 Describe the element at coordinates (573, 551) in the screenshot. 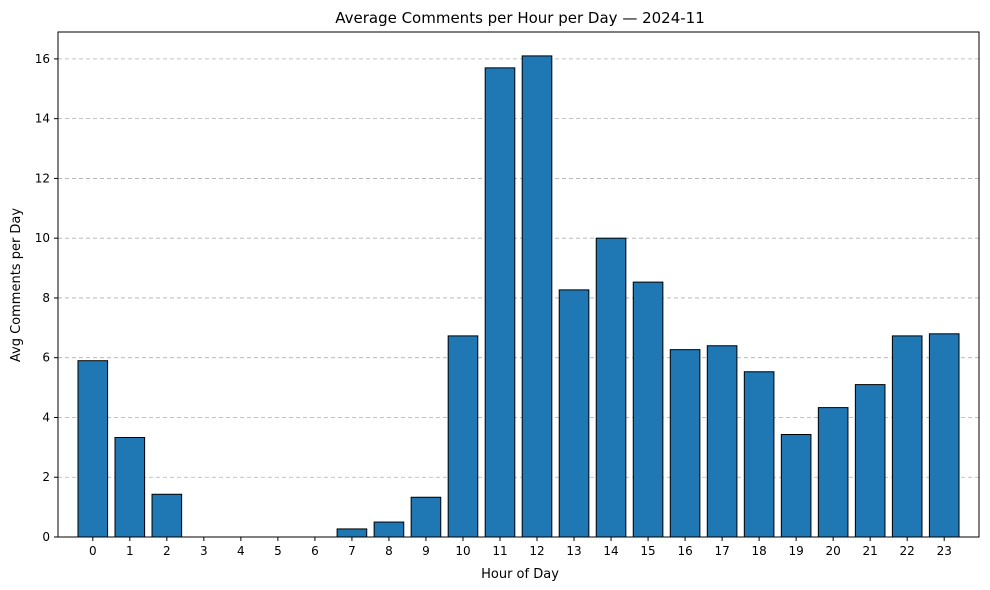

I see `x-tick-label: 13` at that location.